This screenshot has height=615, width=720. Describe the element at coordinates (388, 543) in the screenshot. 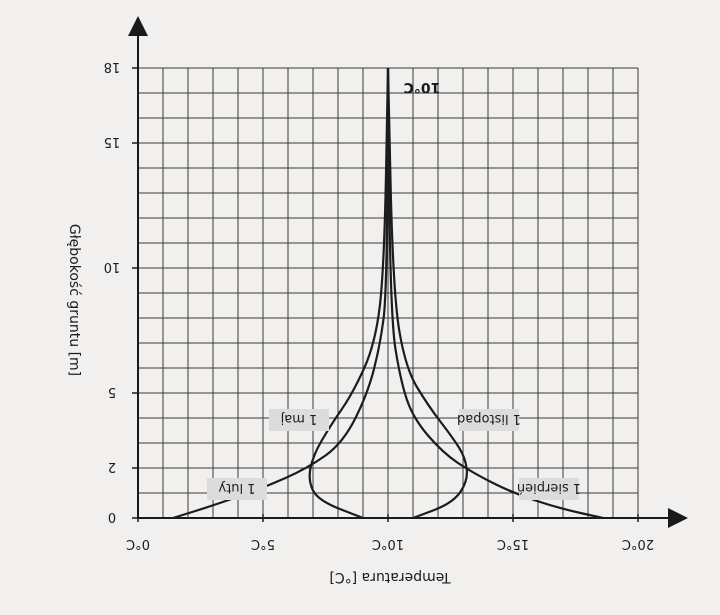

I see `x-tick-label: 10°C` at that location.